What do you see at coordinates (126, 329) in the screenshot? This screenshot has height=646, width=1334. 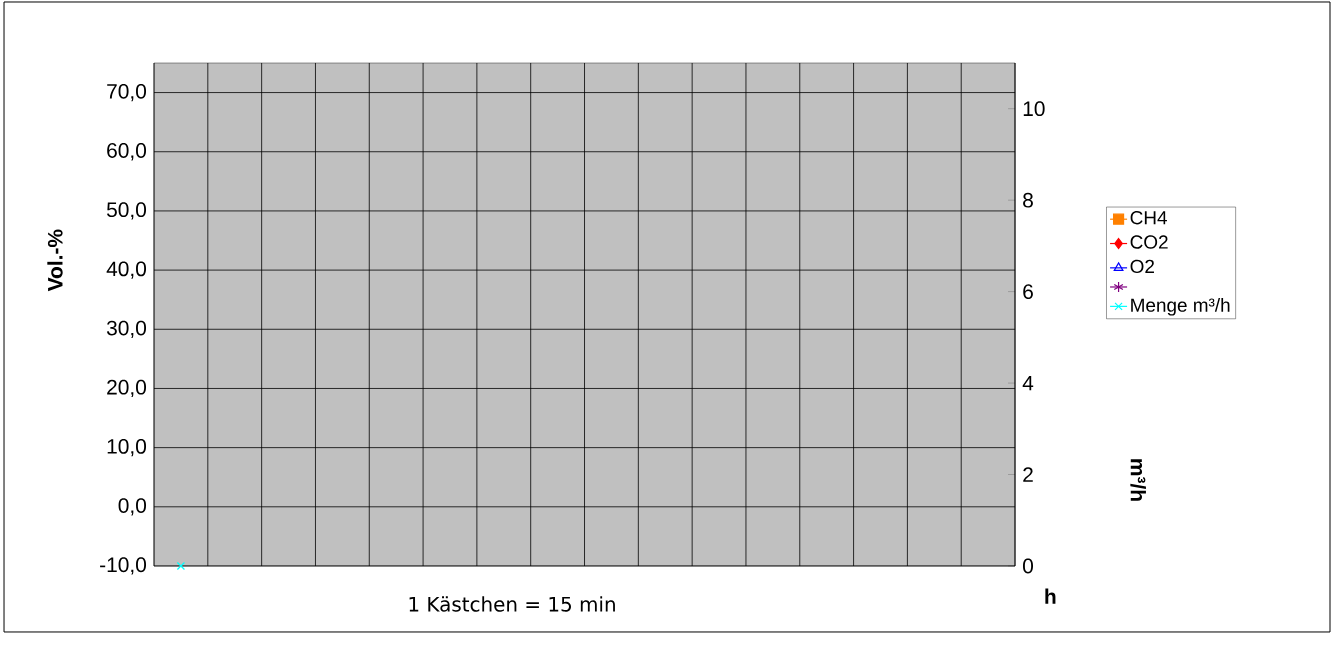 I see `y-tick-label: 30,0` at bounding box center [126, 329].